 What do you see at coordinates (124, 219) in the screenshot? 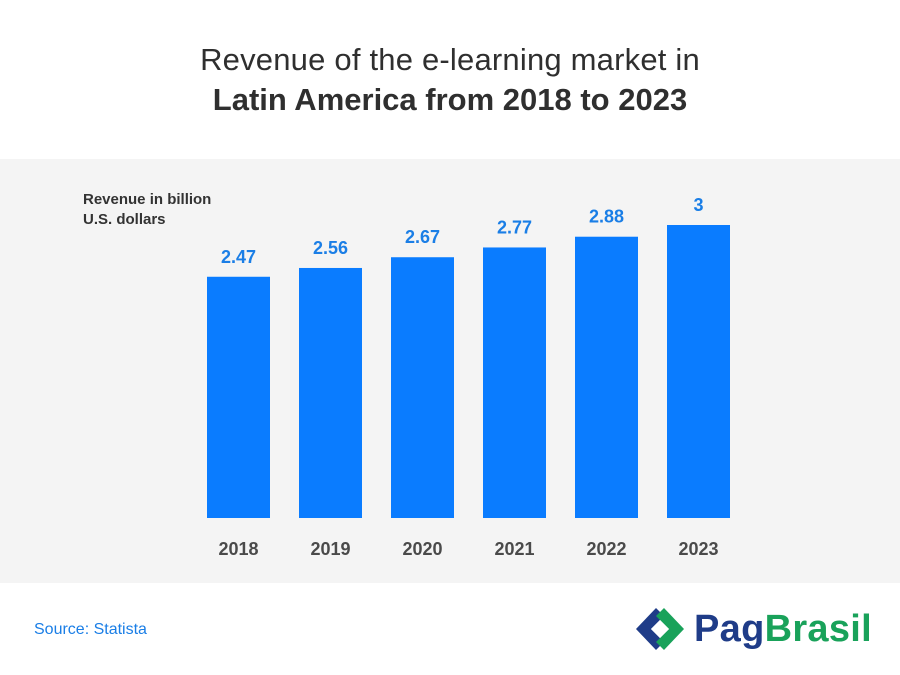
I see `y-axis-label-line2: U.S. dollars` at bounding box center [124, 219].